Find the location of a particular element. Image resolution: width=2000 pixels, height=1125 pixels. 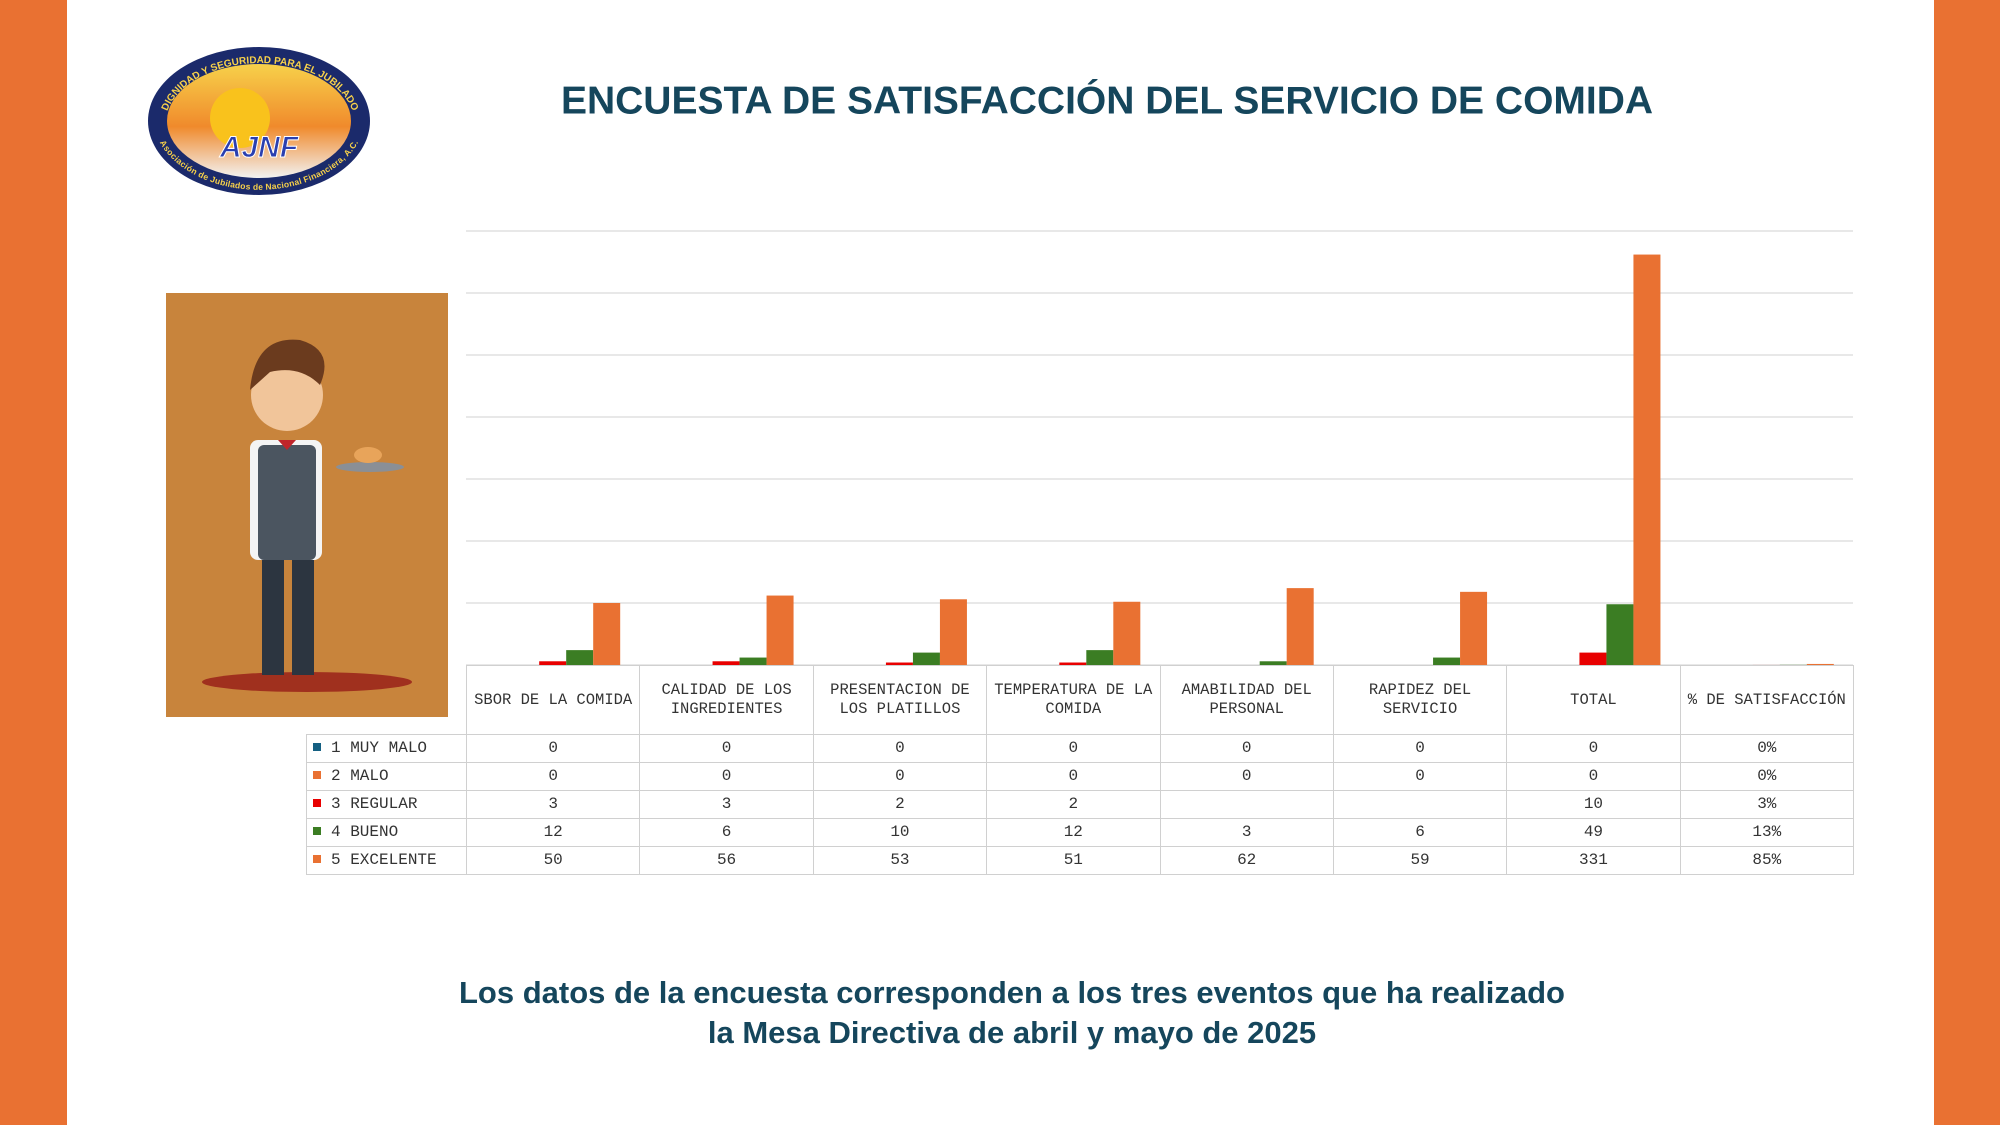

data-label: 49 is located at coordinates (1593, 832).